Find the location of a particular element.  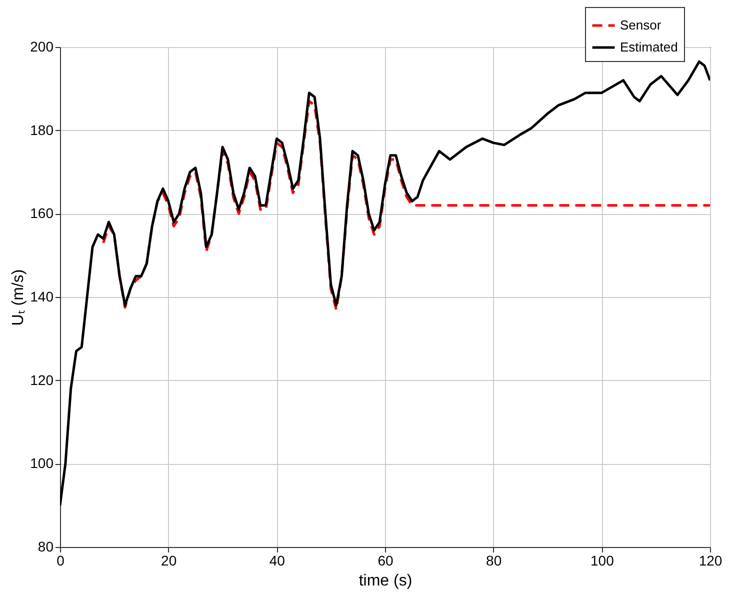

x-tick-label: 0 is located at coordinates (60, 560).